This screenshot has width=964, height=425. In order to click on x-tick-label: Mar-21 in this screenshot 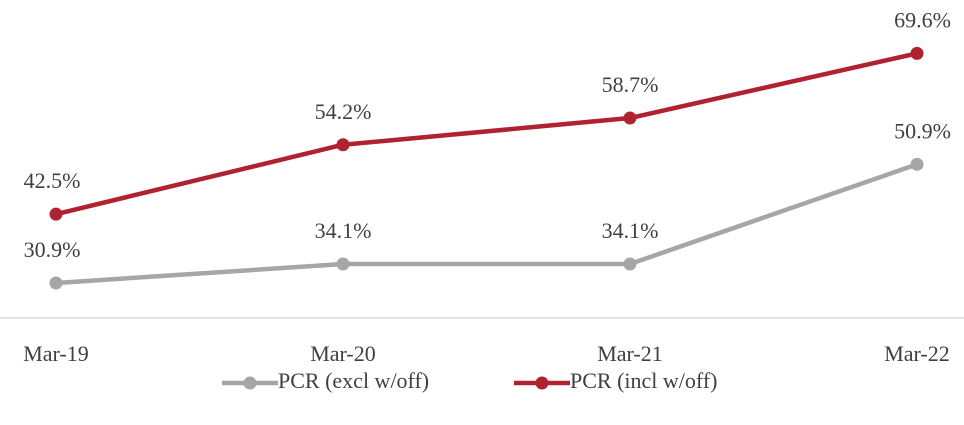, I will do `click(630, 353)`.